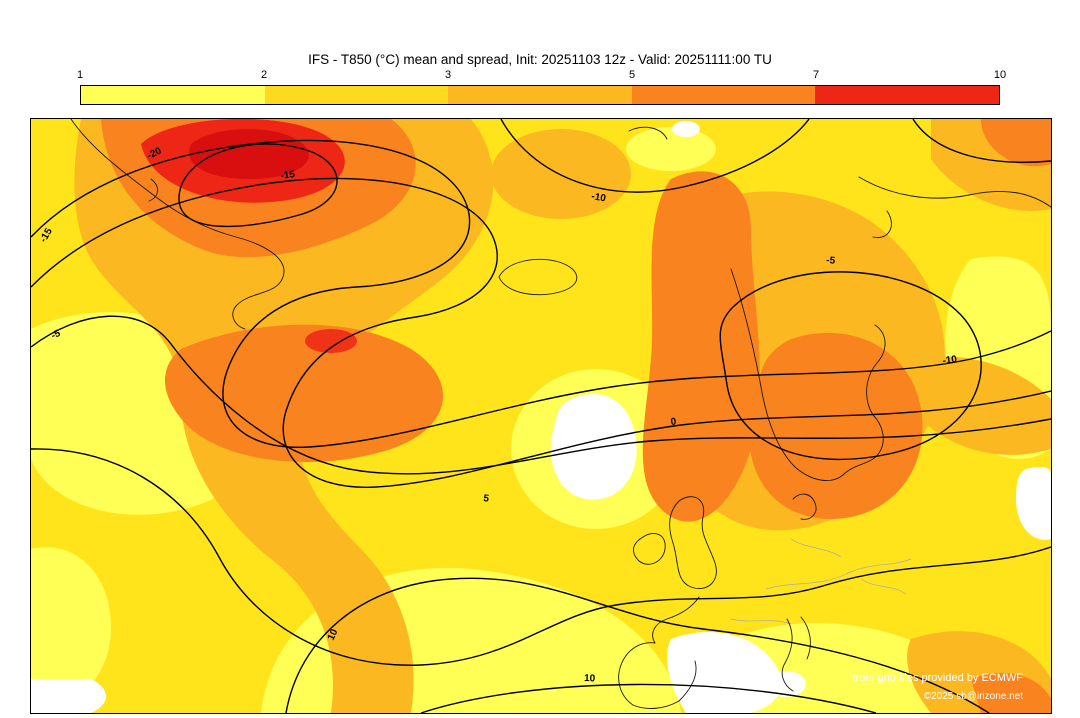  I want to click on white-sea-coast, so click(882, 224).